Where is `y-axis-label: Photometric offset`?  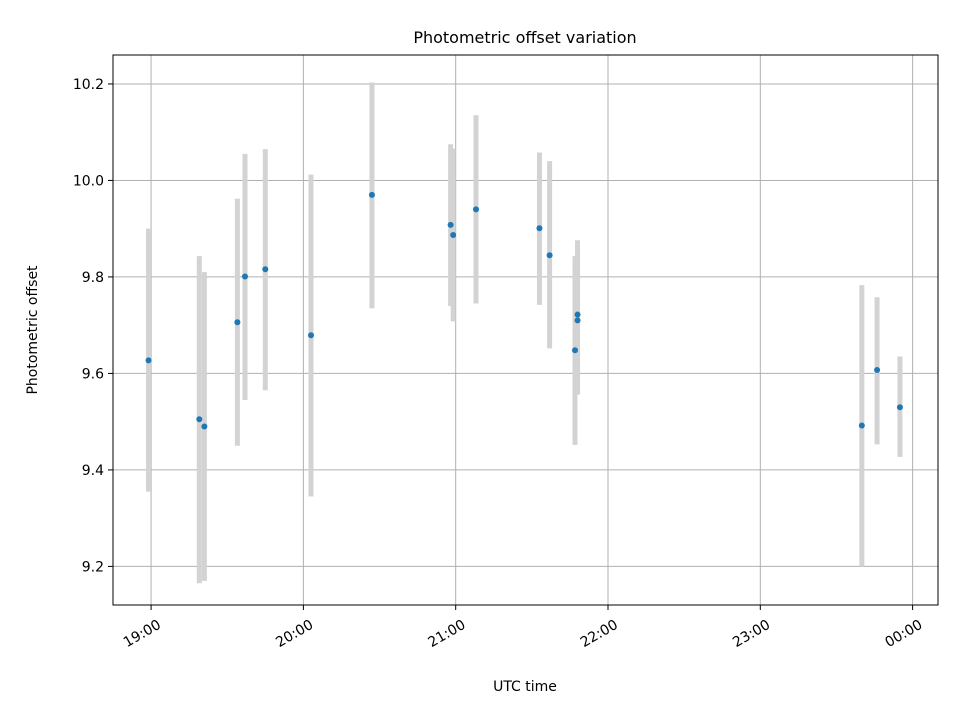
y-axis-label: Photometric offset is located at coordinates (33, 330).